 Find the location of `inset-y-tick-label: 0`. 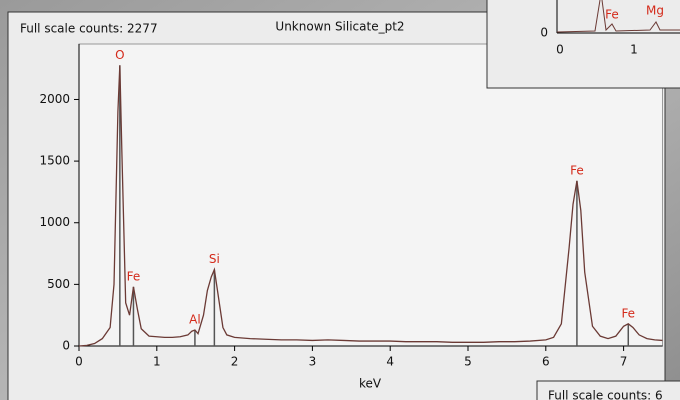

inset-y-tick-label: 0 is located at coordinates (544, 33).